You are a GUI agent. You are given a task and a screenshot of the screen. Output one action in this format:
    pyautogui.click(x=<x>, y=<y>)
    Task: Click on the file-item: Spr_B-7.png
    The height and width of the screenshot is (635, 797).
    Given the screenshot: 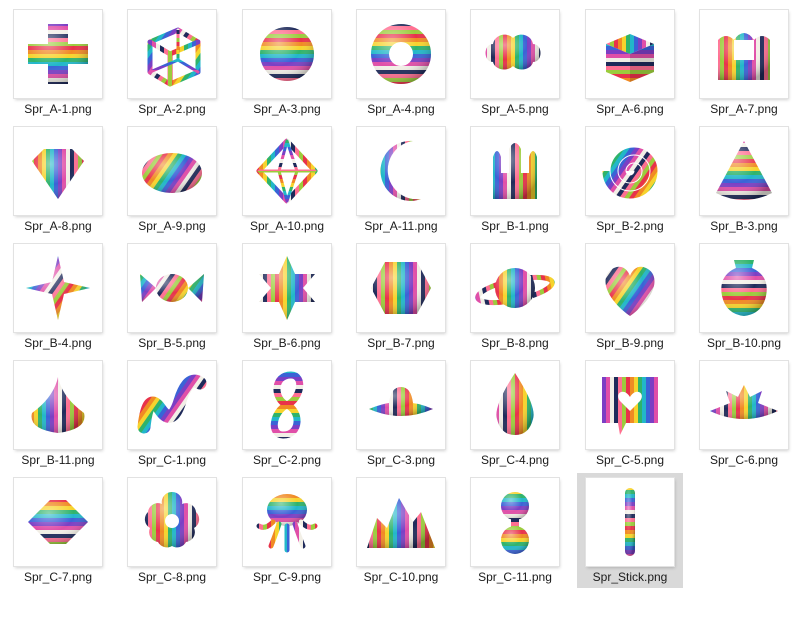 What is the action you would take?
    pyautogui.click(x=401, y=296)
    